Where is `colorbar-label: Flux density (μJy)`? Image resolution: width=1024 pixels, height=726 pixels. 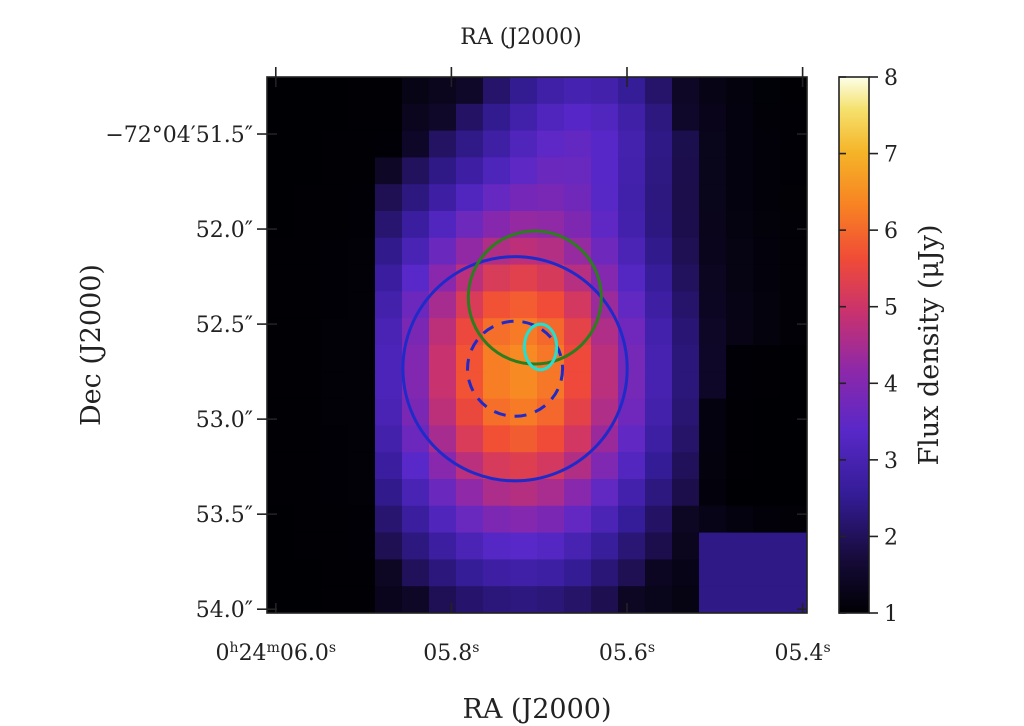 colorbar-label: Flux density (μJy) is located at coordinates (929, 344).